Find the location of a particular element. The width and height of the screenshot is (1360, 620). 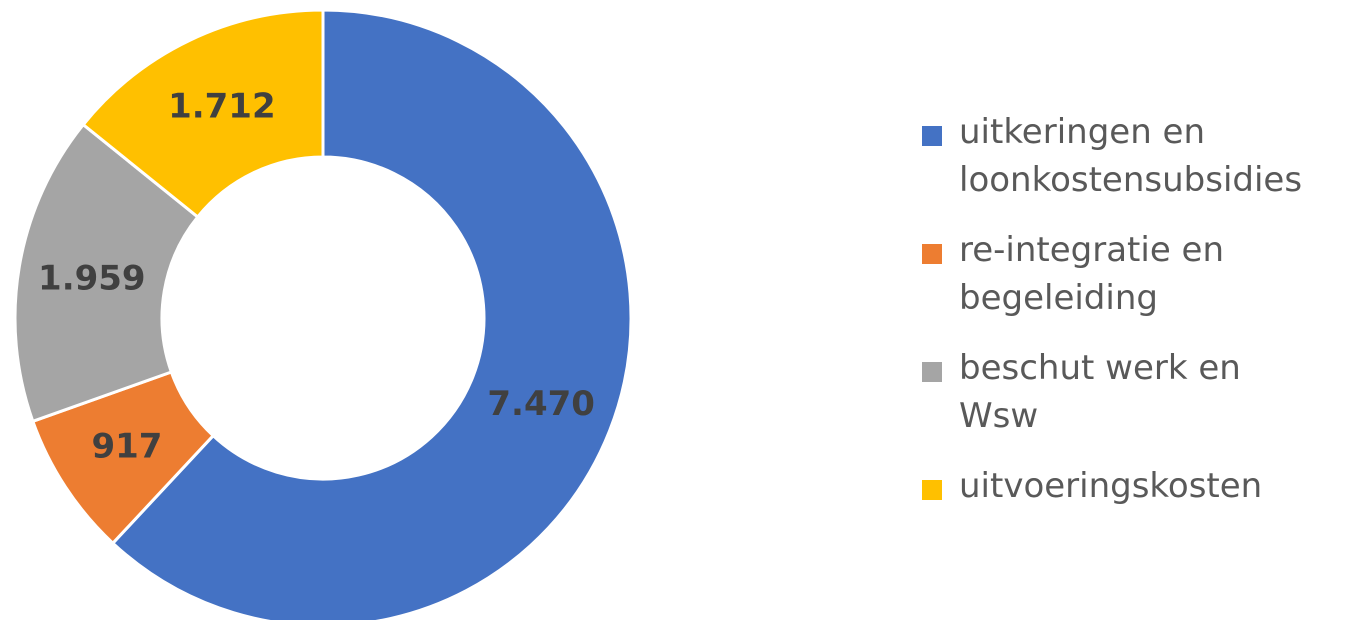

legend-label-line: beschut werk en is located at coordinates (1100, 368).